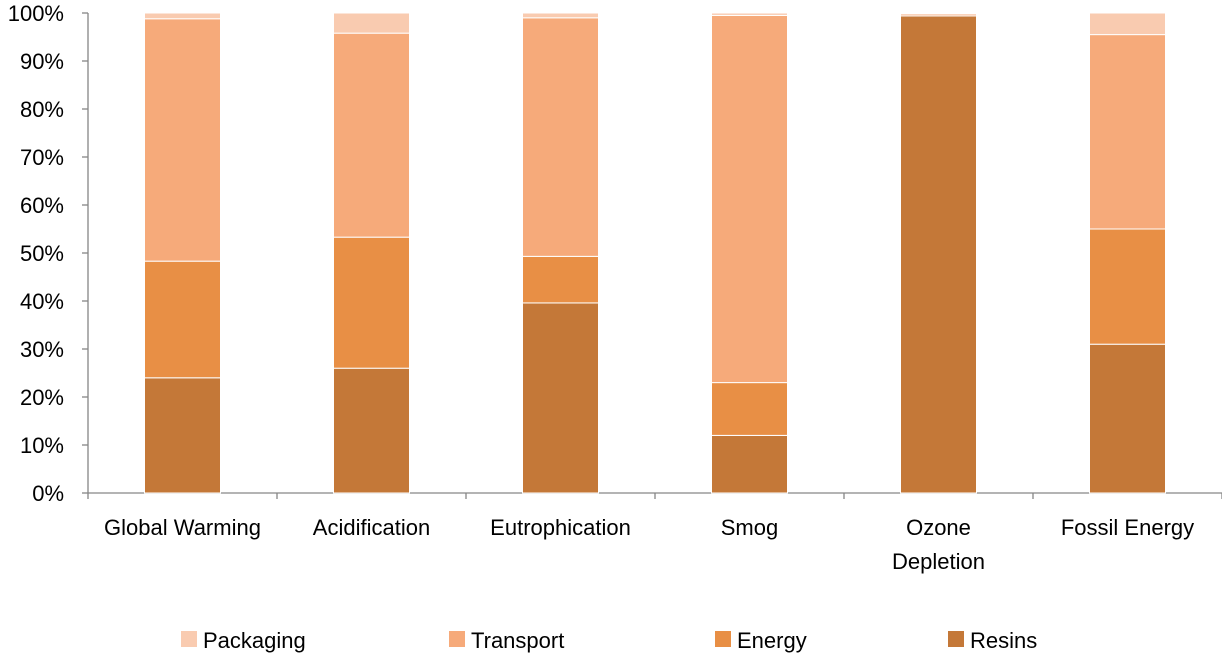 Image resolution: width=1222 pixels, height=667 pixels. I want to click on legend-swatch-resins, so click(956, 639).